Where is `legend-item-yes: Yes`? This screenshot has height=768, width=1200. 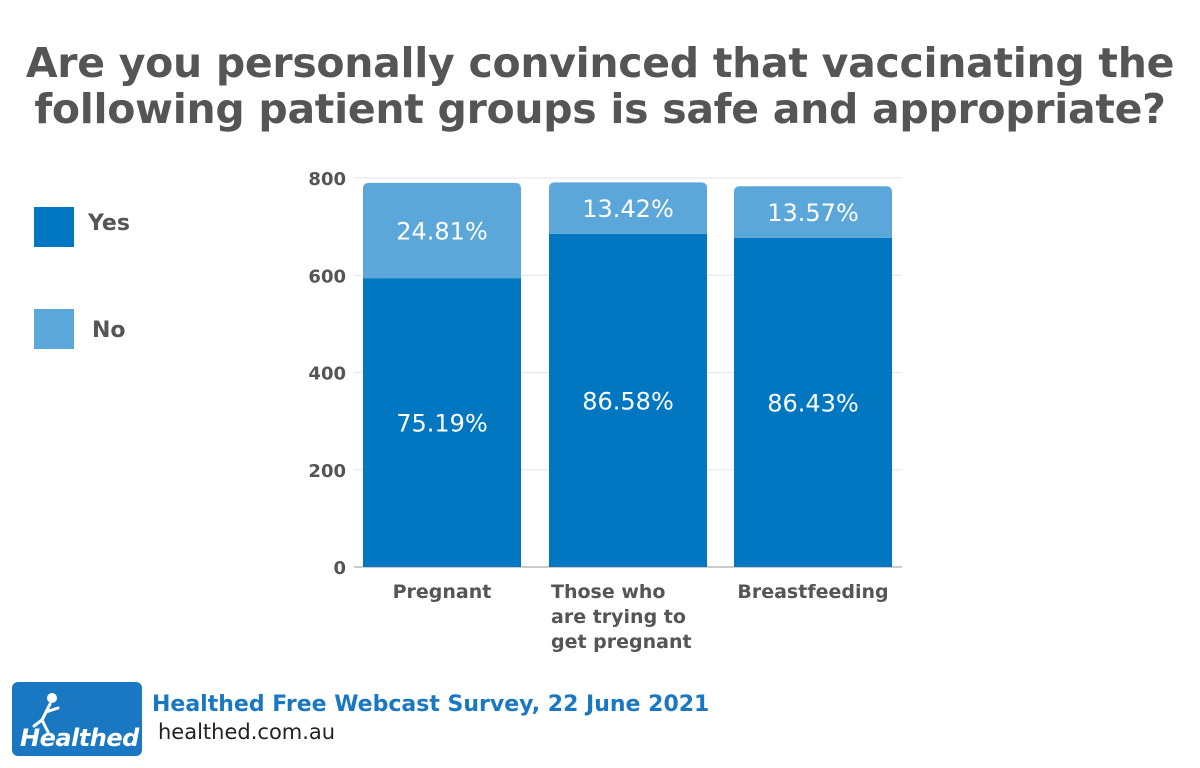 legend-item-yes: Yes is located at coordinates (82, 227).